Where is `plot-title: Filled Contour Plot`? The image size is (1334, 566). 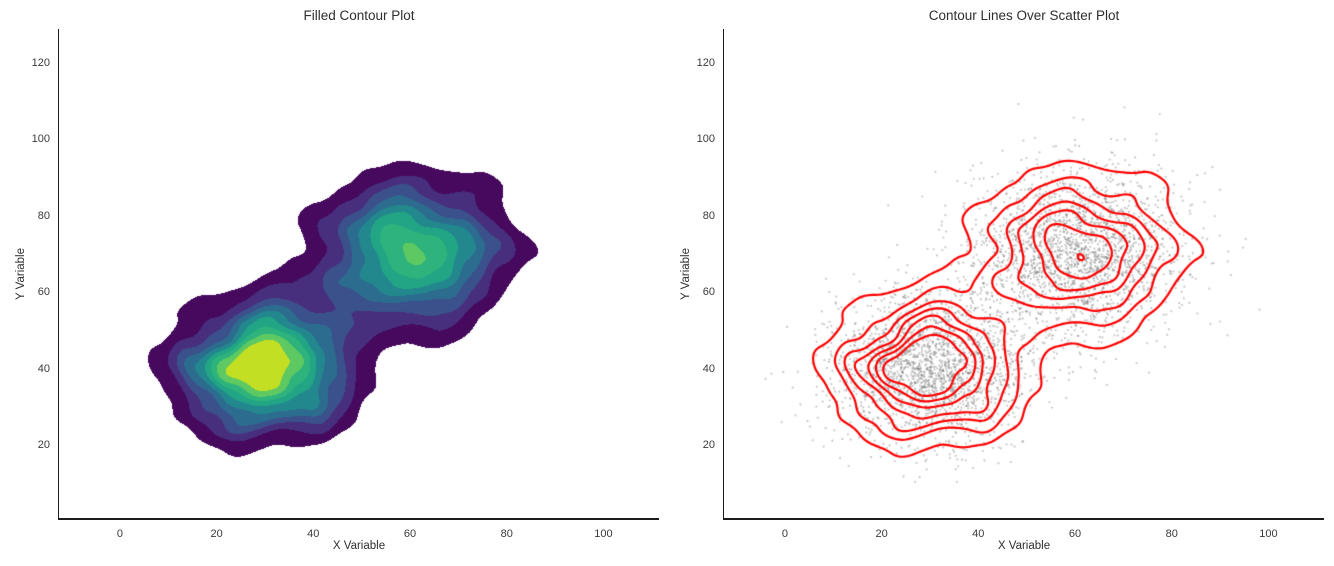 plot-title: Filled Contour Plot is located at coordinates (359, 15).